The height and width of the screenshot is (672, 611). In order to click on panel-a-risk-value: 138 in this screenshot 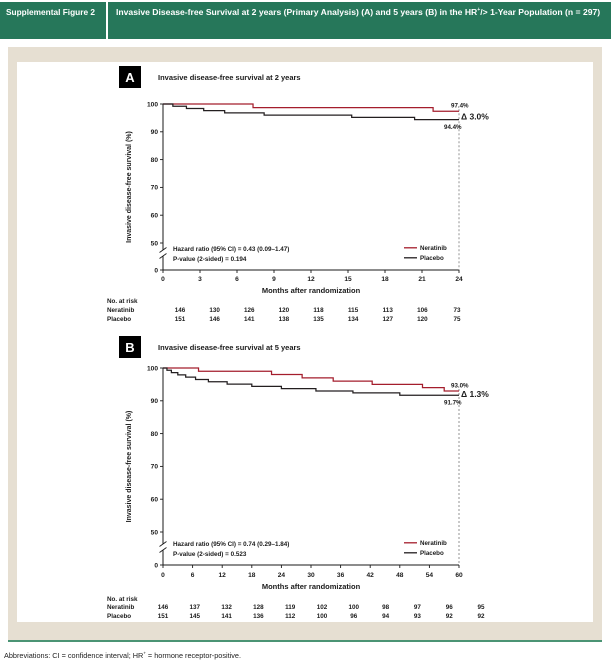, I will do `click(284, 319)`.